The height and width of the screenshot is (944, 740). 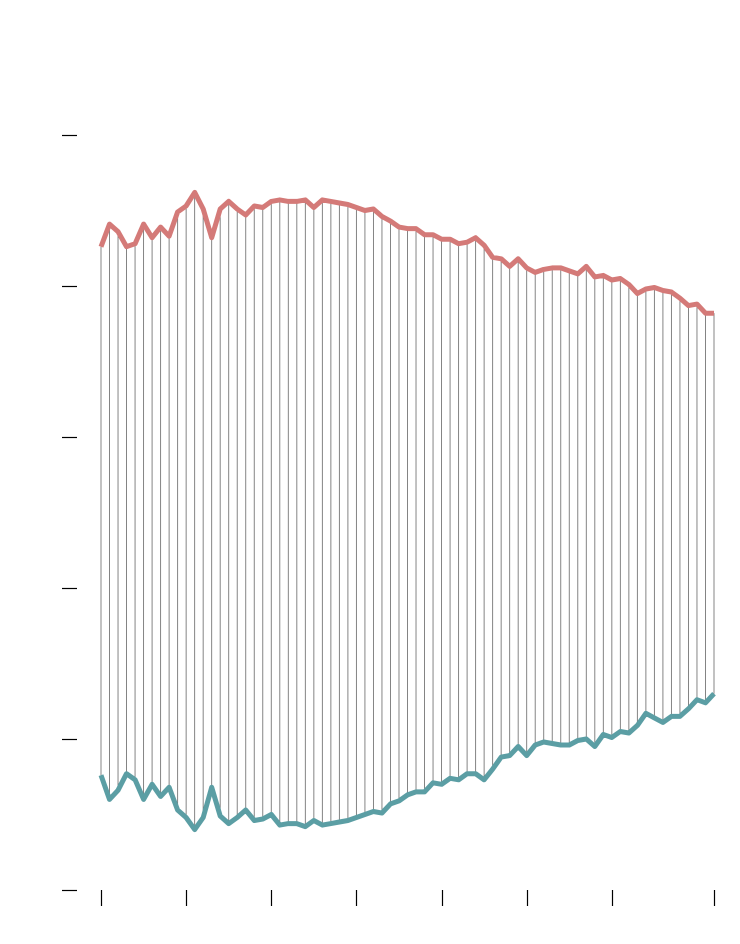 What do you see at coordinates (69, 513) in the screenshot?
I see `y-axis-ticks` at bounding box center [69, 513].